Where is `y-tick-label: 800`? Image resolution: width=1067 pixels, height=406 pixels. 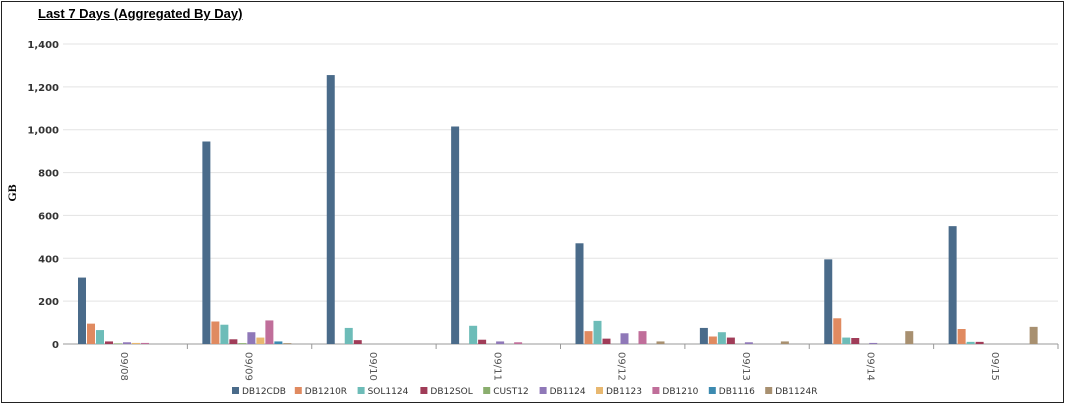
y-tick-label: 800 is located at coordinates (48, 174).